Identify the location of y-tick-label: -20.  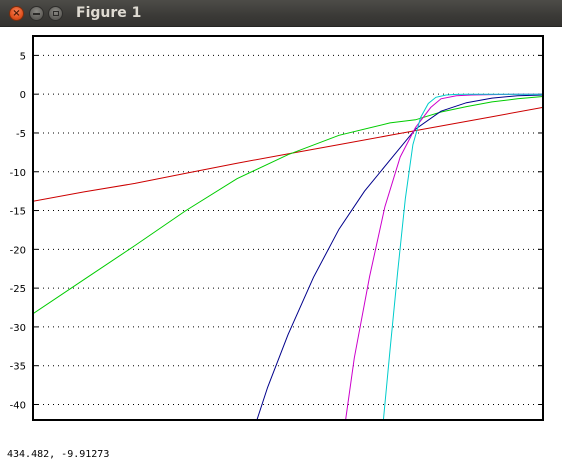
(18, 250).